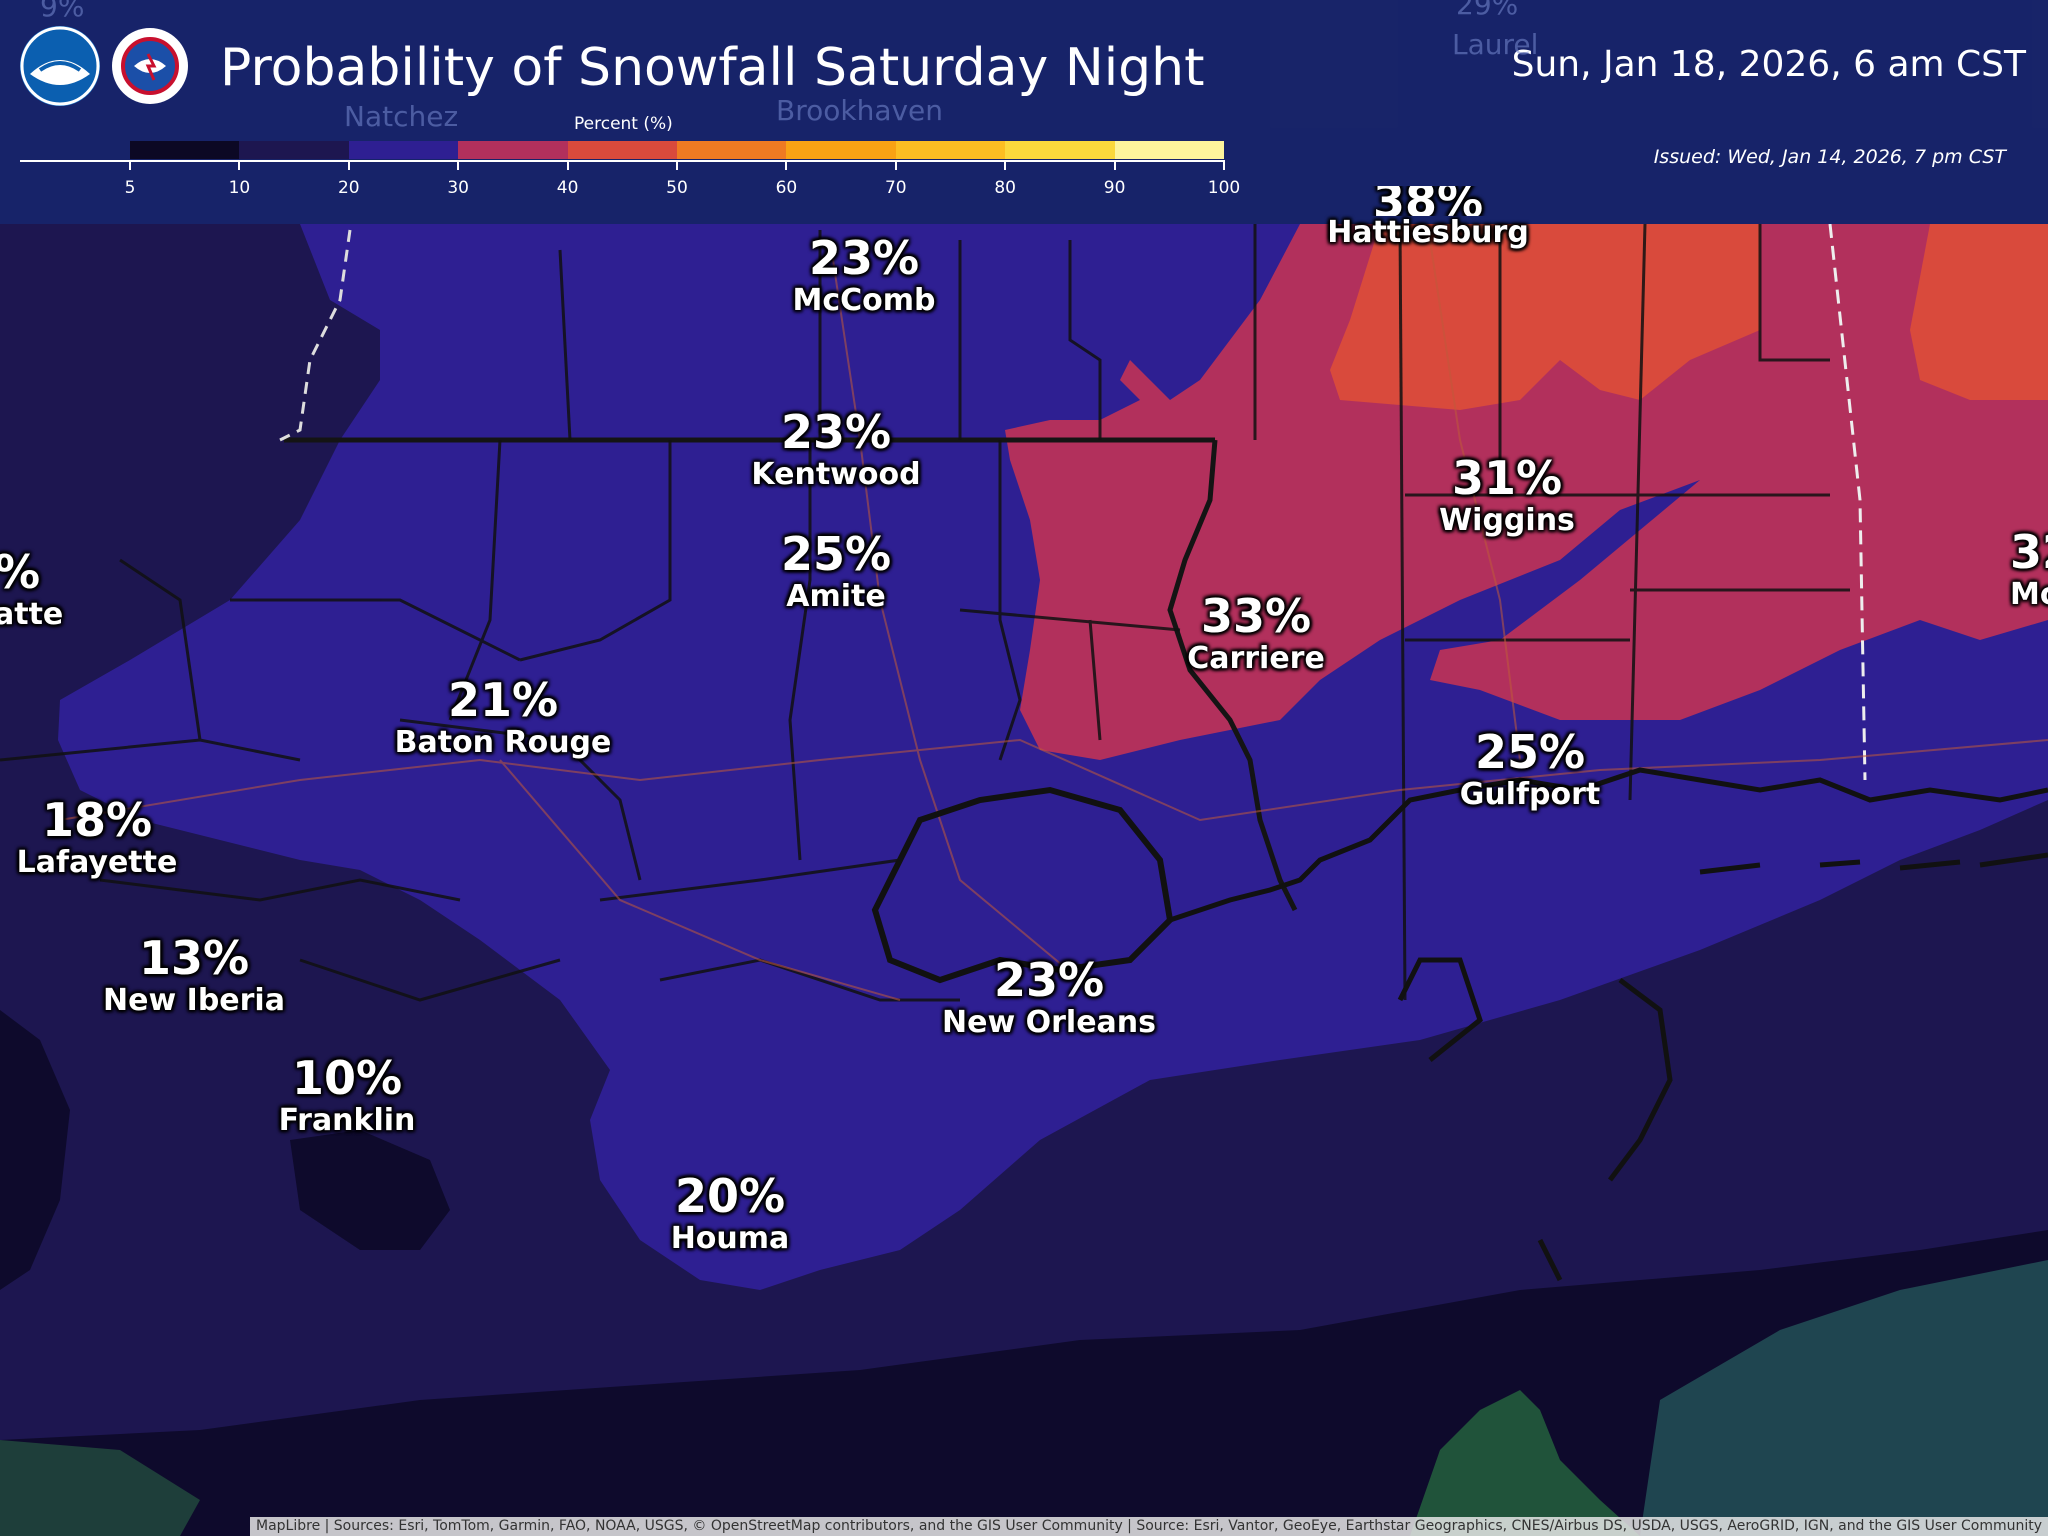 This screenshot has height=1536, width=2048. What do you see at coordinates (1608, 845) in the screenshot?
I see `coastline` at bounding box center [1608, 845].